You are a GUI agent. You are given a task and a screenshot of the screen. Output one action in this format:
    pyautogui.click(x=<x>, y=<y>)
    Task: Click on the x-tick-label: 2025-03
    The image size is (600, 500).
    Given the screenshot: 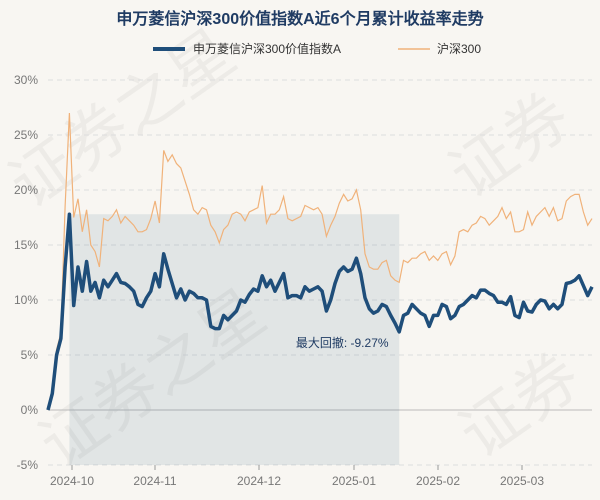 What is the action you would take?
    pyautogui.click(x=522, y=481)
    